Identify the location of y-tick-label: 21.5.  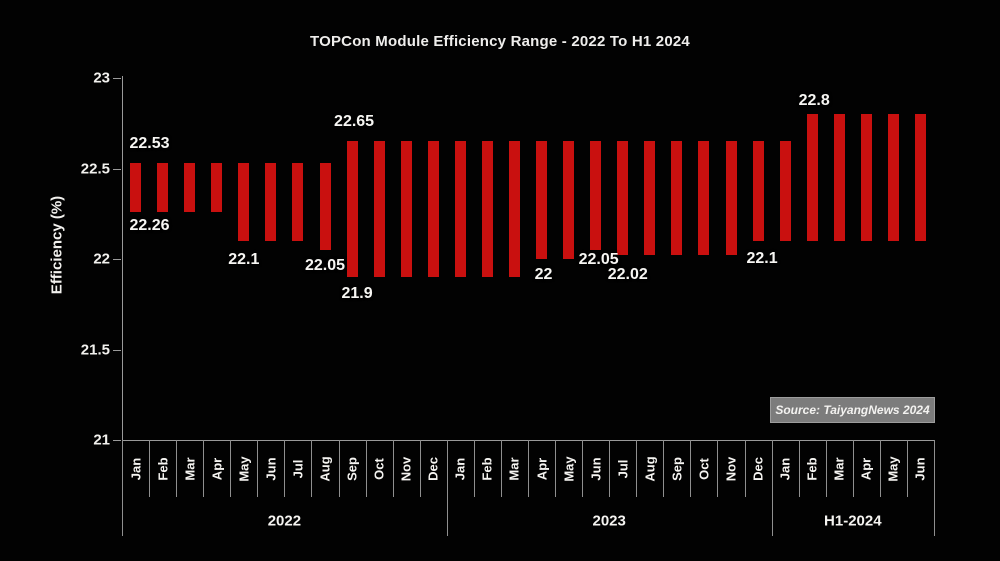
(95, 349).